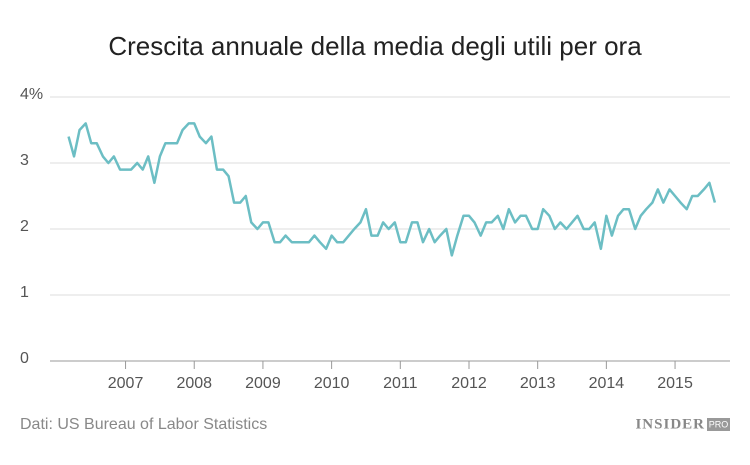 The width and height of the screenshot is (750, 465). I want to click on x-tick-label: 2010, so click(332, 383).